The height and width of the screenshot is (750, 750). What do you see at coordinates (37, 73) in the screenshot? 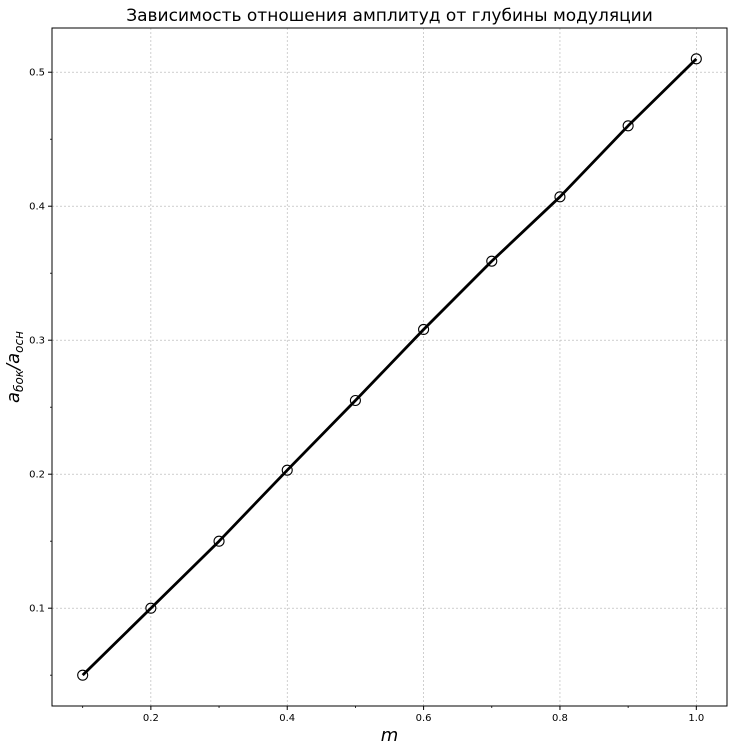
I see `y-tick-label: 0.5` at bounding box center [37, 73].